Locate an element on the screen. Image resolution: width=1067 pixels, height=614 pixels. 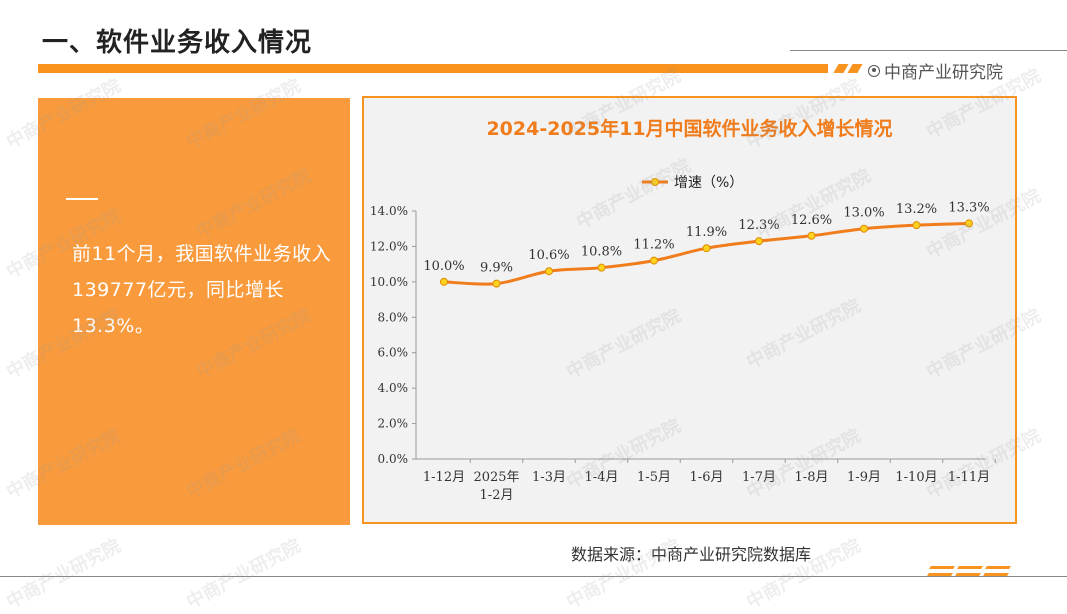
x-tick-label: 2025年 is located at coordinates (496, 477).